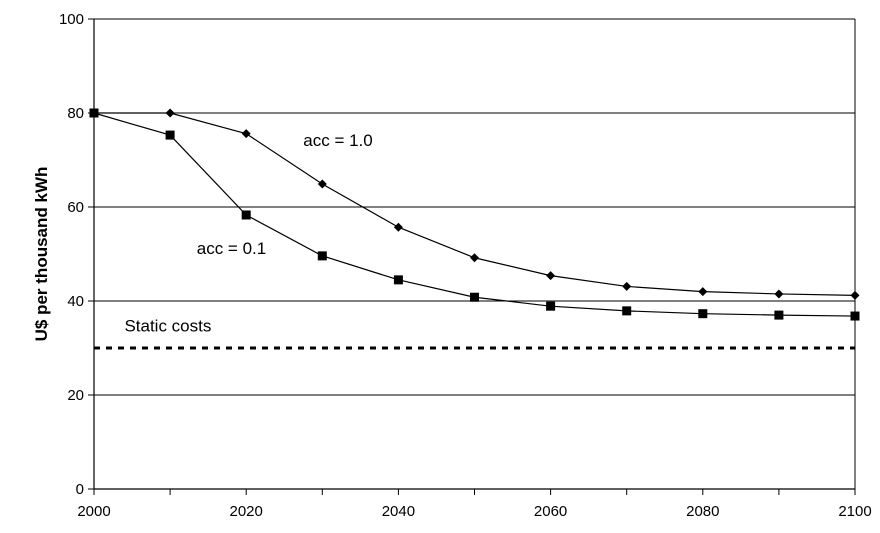  What do you see at coordinates (248, 233) in the screenshot?
I see `annotations: acc = 1.0 acc = 0.1 Static costs` at bounding box center [248, 233].